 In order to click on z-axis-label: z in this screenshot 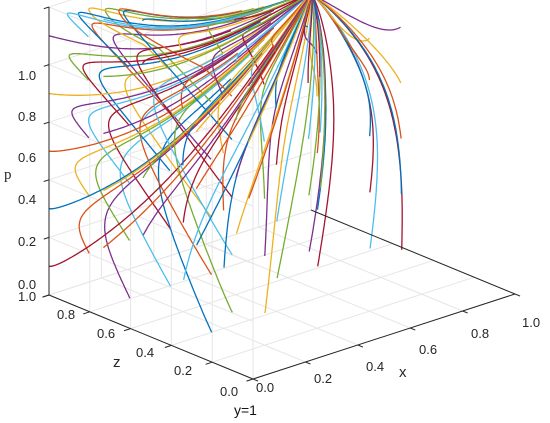, I will do `click(117, 362)`.